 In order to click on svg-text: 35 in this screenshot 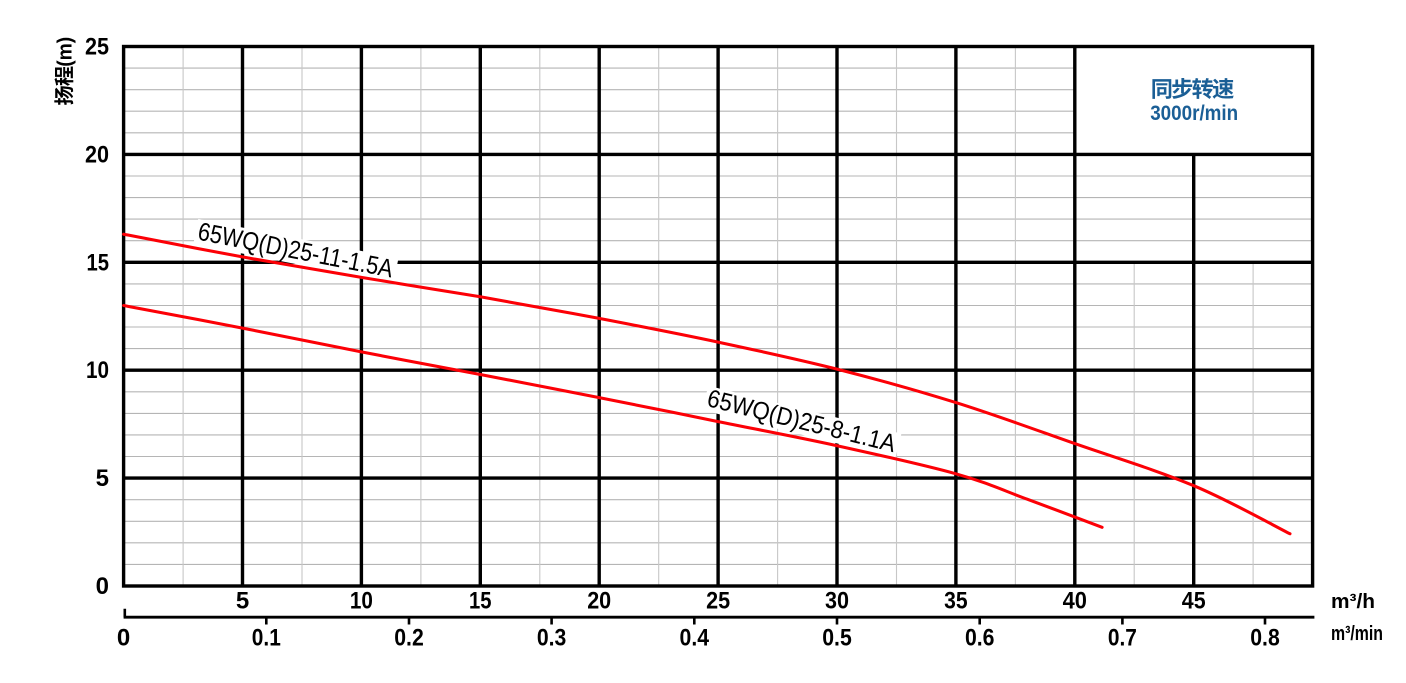, I will do `click(956, 601)`.